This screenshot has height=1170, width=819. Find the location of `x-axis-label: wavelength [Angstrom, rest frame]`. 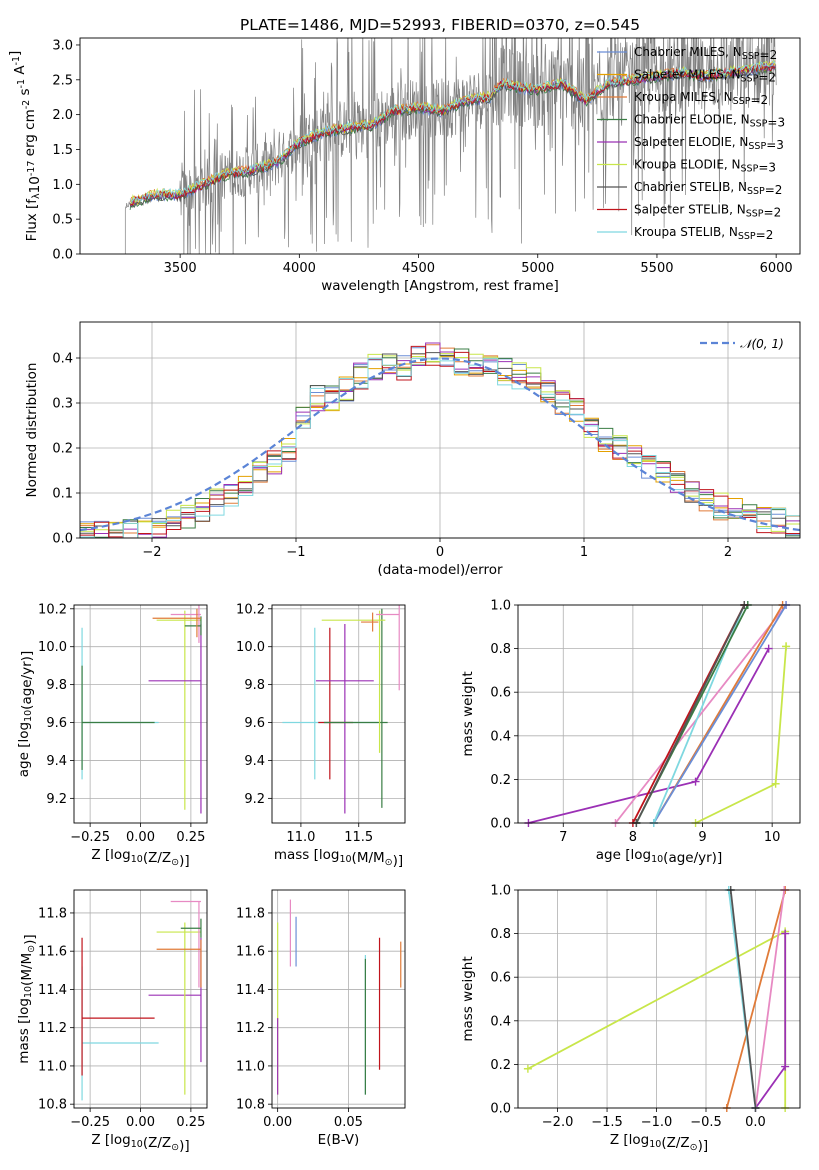

x-axis-label: wavelength [Angstrom, rest frame] is located at coordinates (440, 286).